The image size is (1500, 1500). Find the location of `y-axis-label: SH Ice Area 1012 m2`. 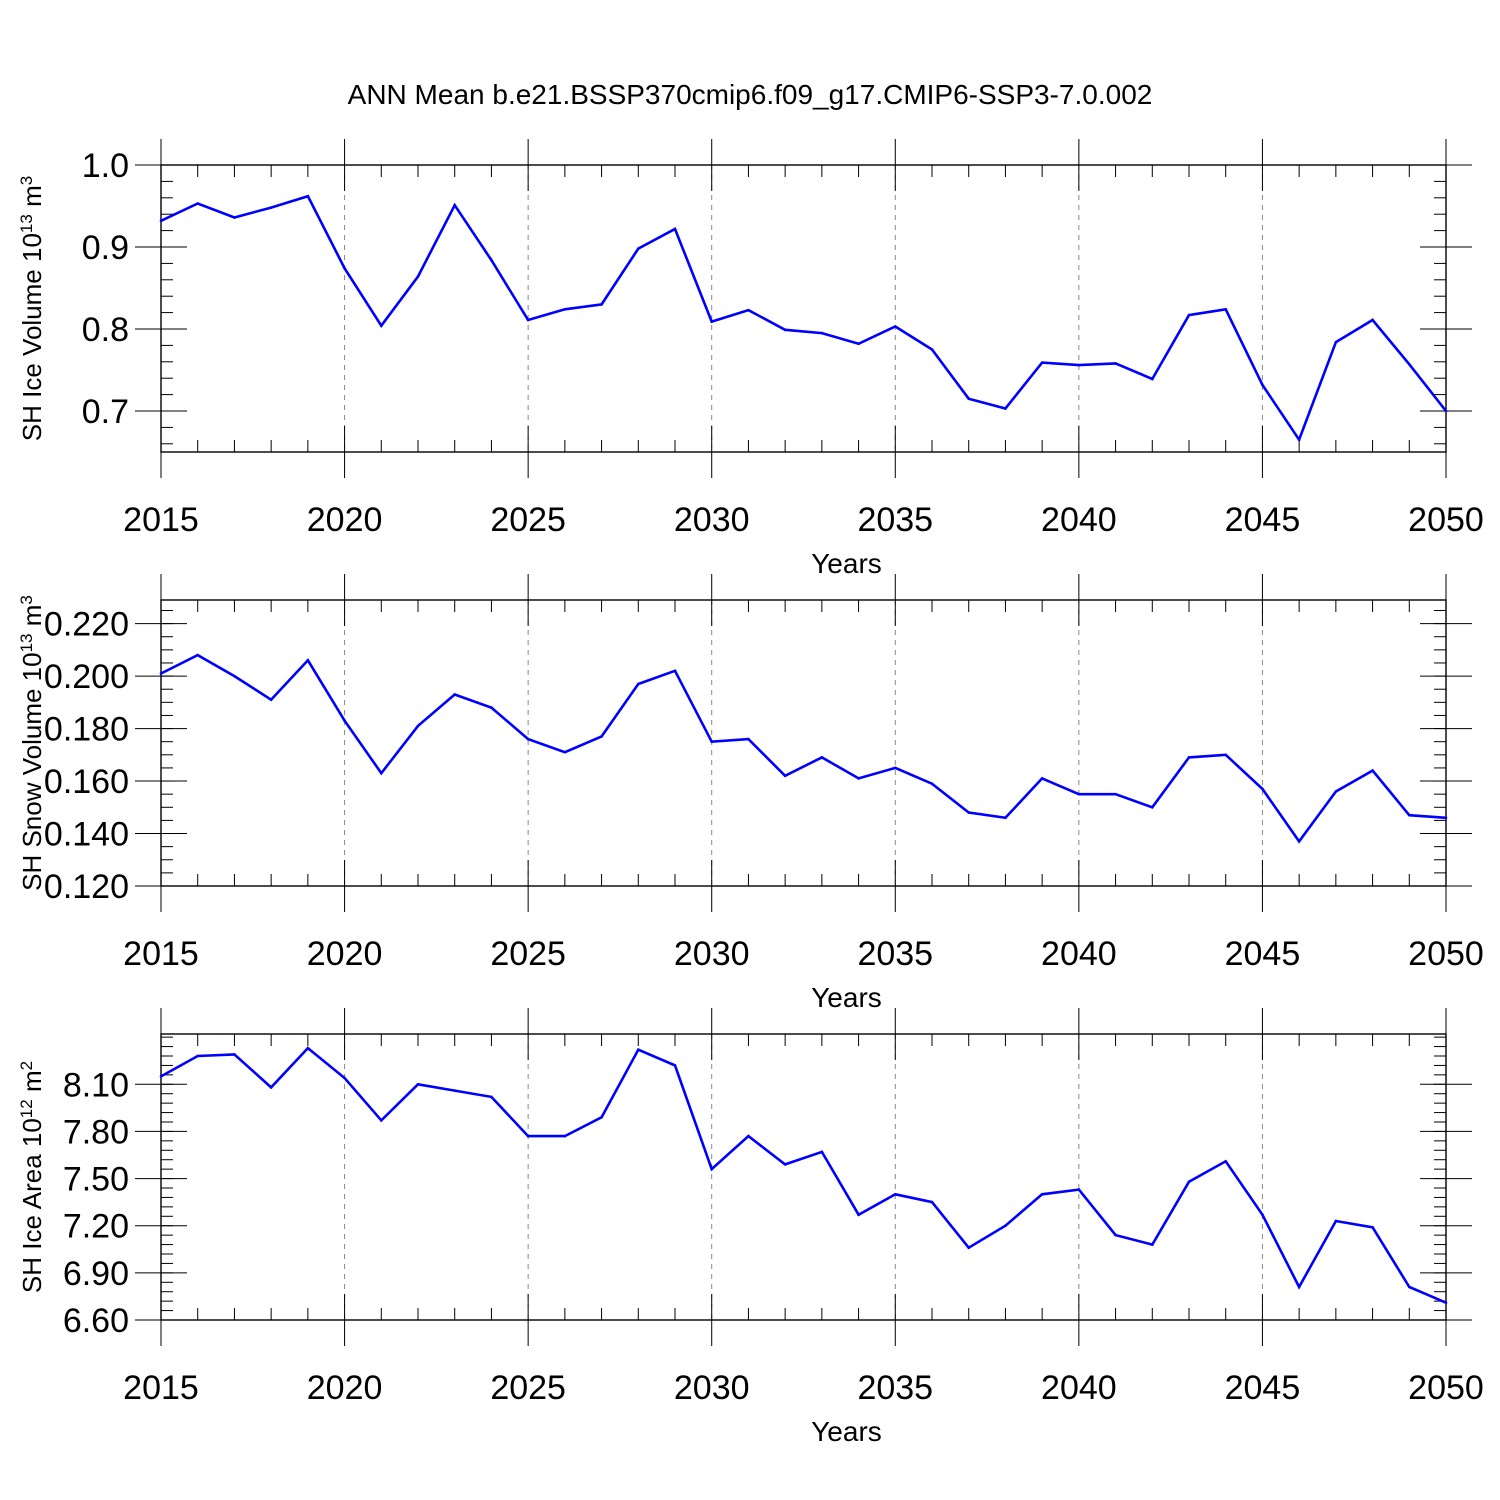

y-axis-label: SH Ice Area 1012 m2 is located at coordinates (32, 1177).